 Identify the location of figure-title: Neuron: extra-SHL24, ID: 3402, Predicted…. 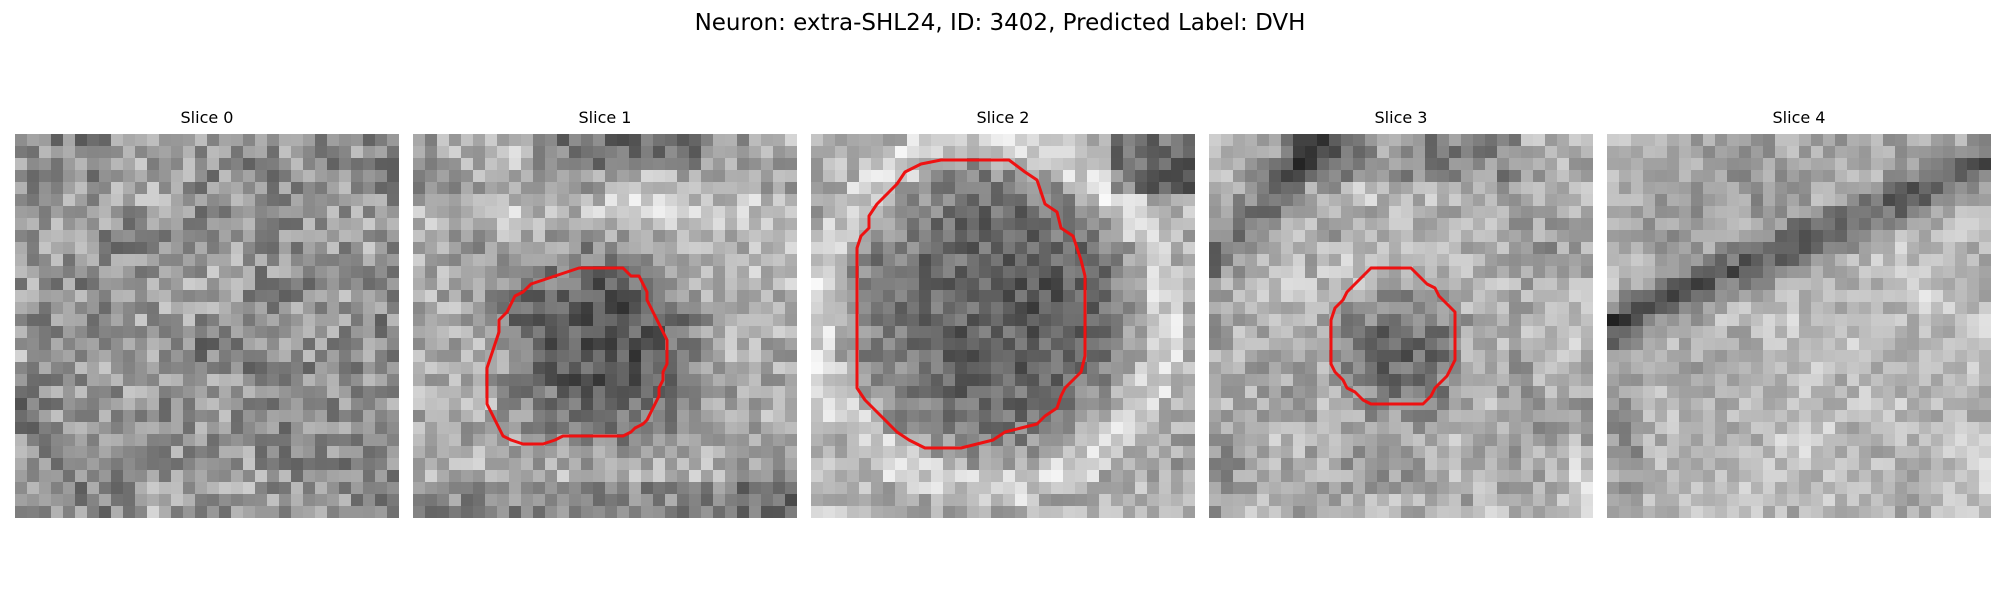
(1000, 23).